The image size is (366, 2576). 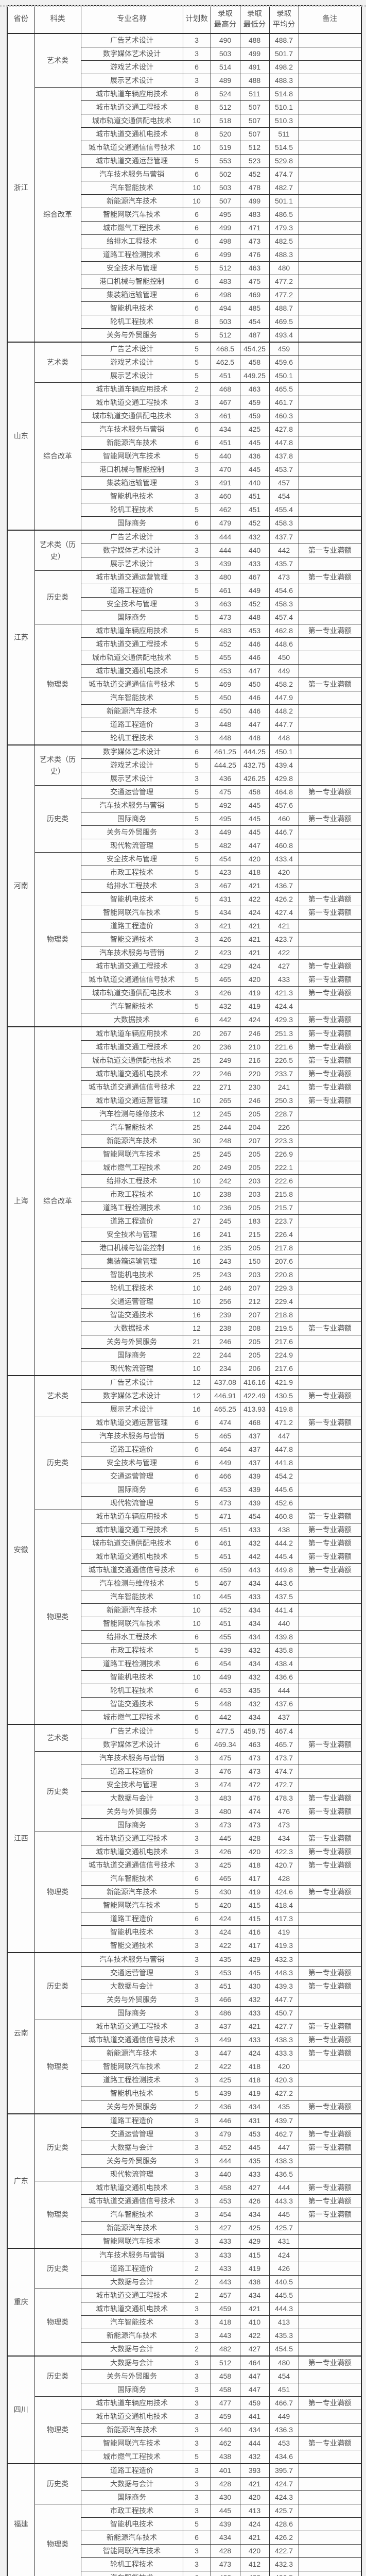 I want to click on avg-score-cell: 422.3, so click(x=284, y=1852).